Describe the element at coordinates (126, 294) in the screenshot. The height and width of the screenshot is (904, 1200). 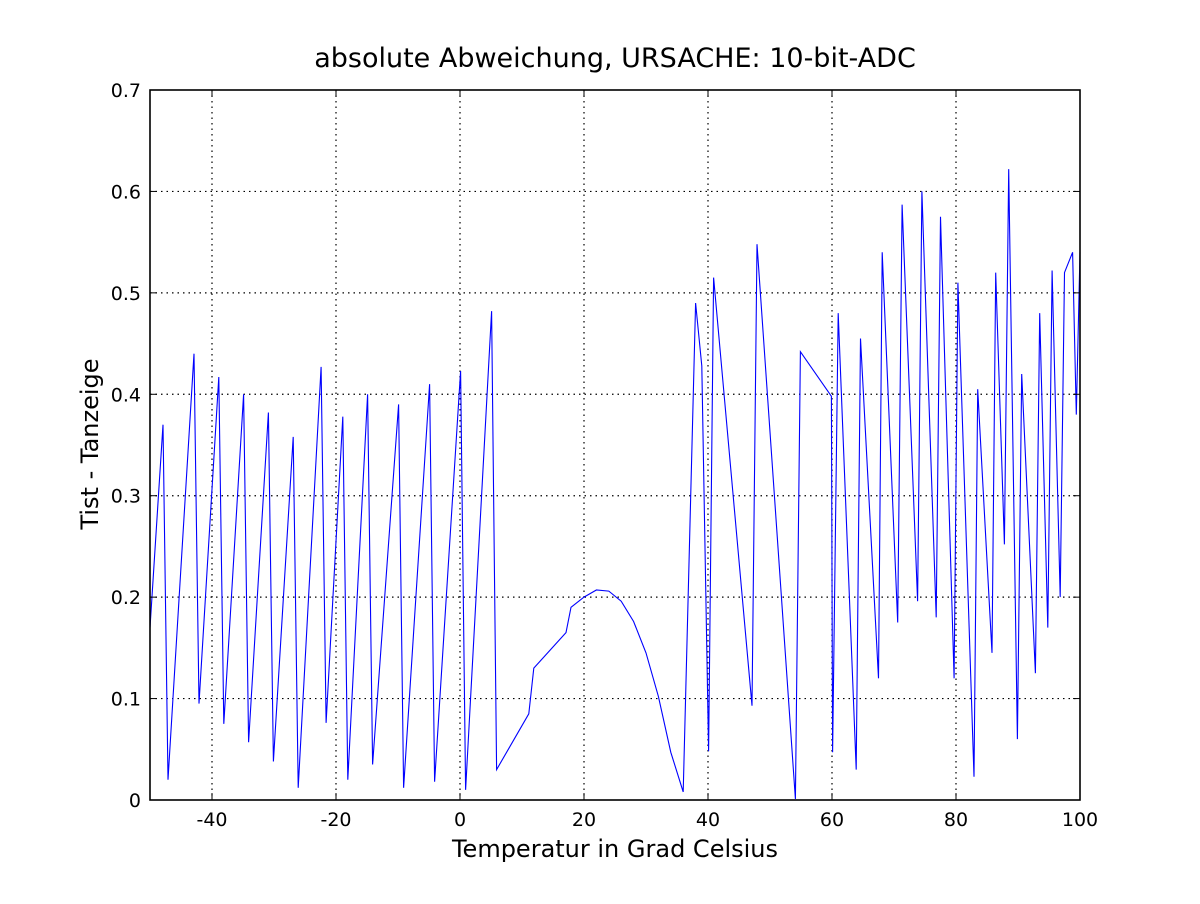
I see `y-tick-label: 0.5` at that location.